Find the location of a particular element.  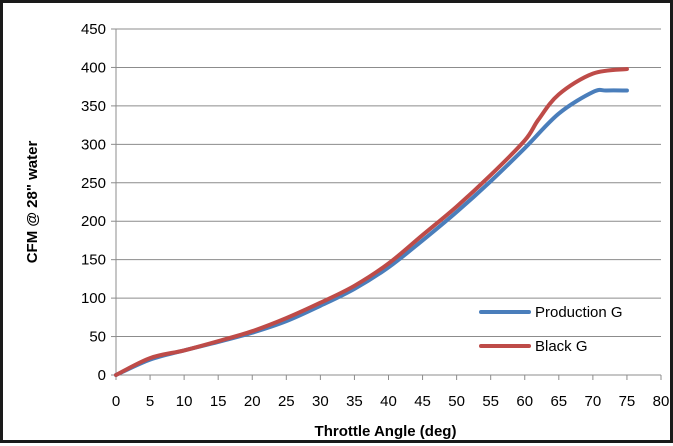

x-tick-label: 75 is located at coordinates (627, 401).